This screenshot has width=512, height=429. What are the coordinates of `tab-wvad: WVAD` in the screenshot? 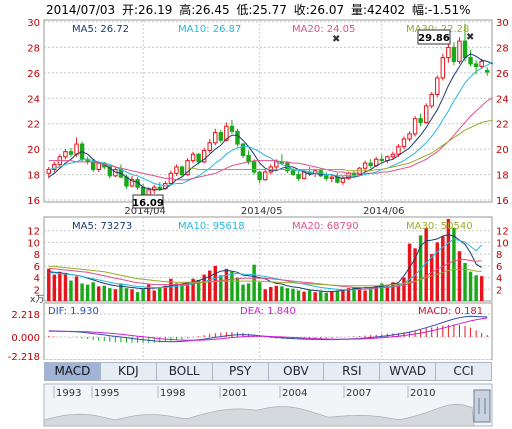 It's located at (408, 371).